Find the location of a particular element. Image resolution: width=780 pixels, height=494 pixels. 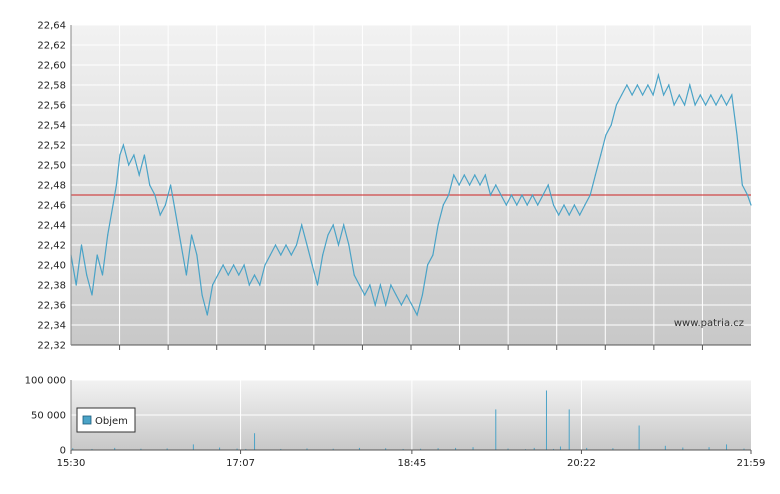

x-tick-label: 20:22 is located at coordinates (581, 463).